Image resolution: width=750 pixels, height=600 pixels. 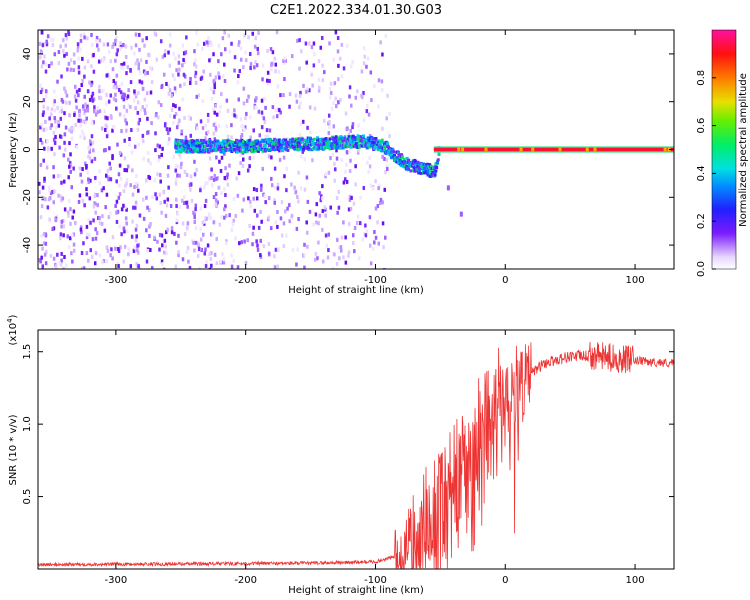 I want to click on snr-multiplier-base: (x10, so click(x=13, y=334).